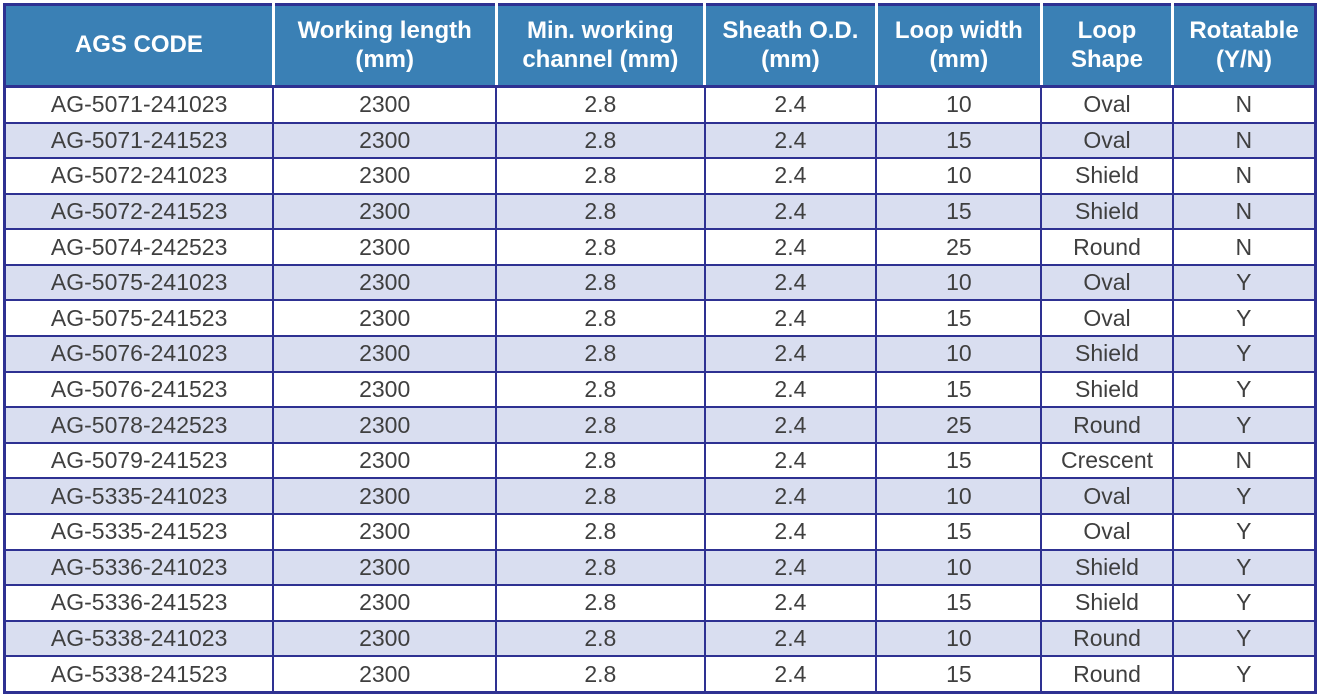 The image size is (1320, 697). I want to click on cell-ags-code: AG-5338-241023, so click(139, 638).